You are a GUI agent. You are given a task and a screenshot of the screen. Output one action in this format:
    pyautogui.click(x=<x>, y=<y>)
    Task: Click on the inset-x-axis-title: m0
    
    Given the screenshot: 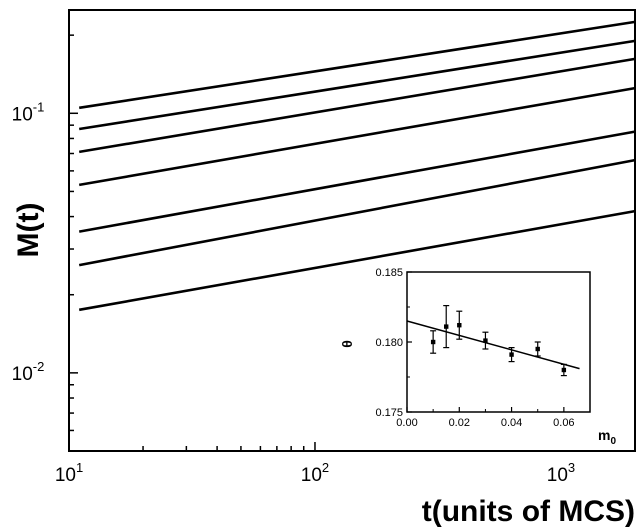 What is the action you would take?
    pyautogui.click(x=607, y=437)
    